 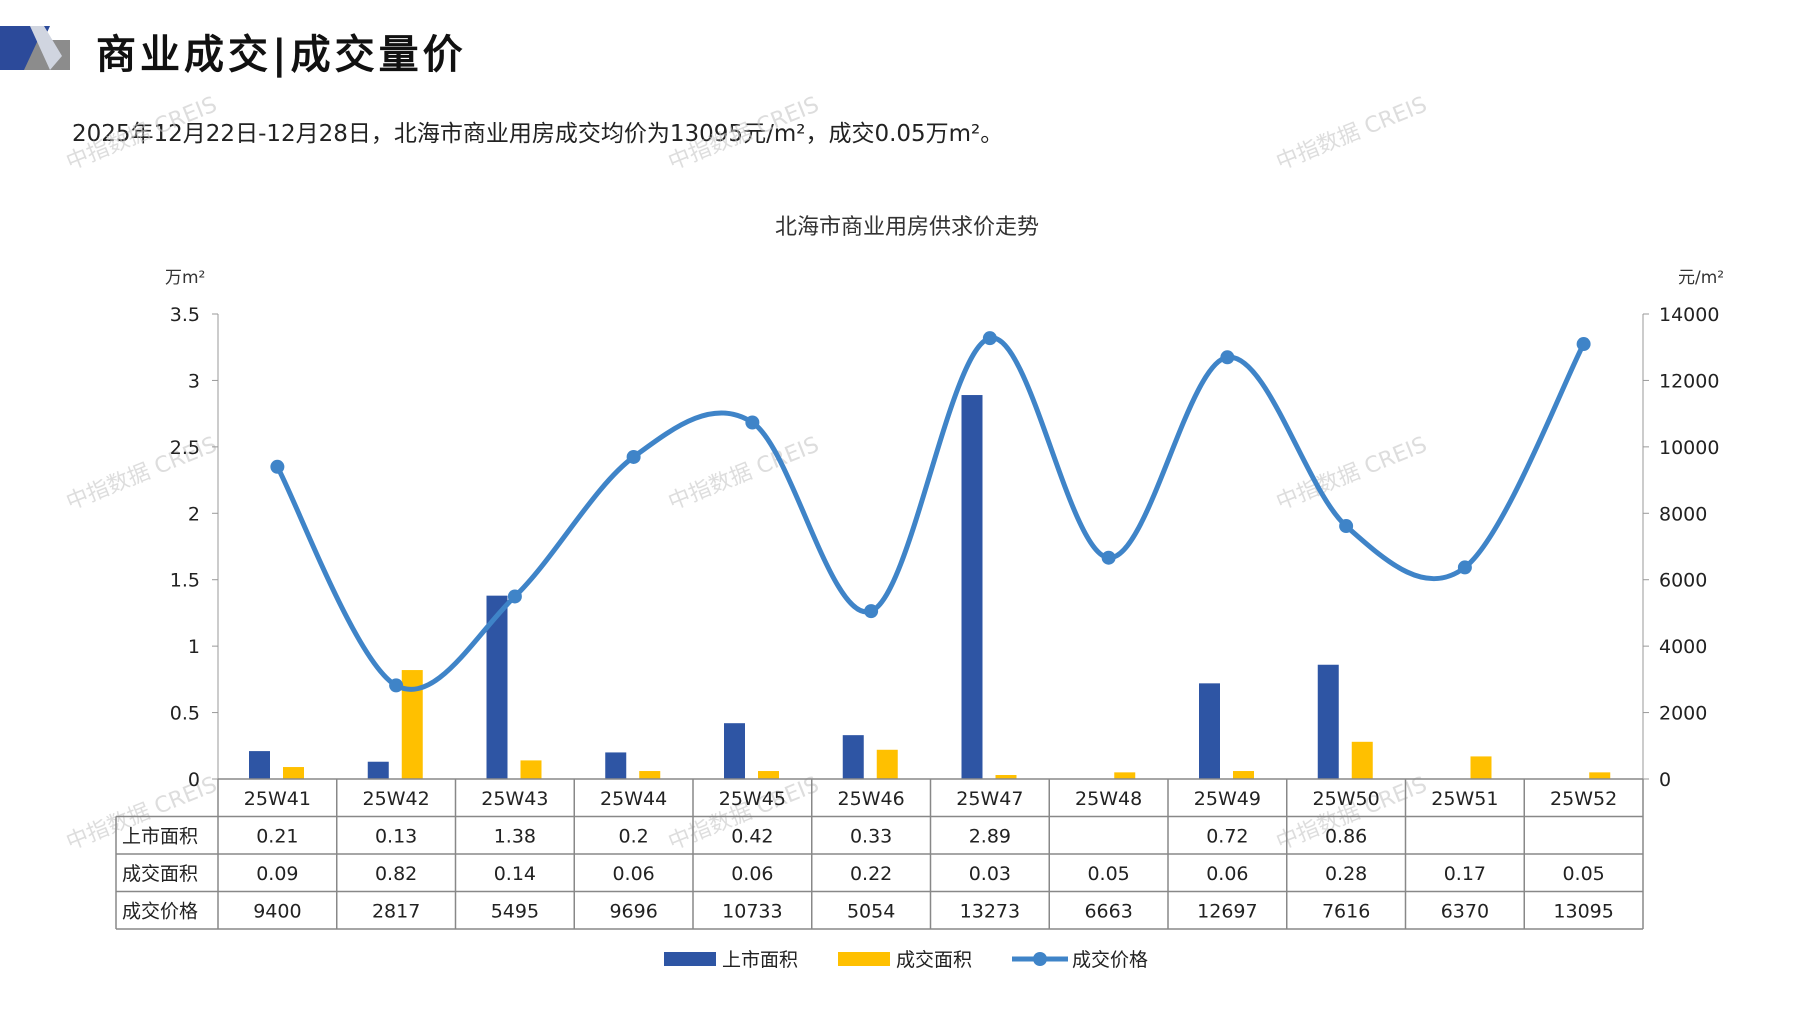 I want to click on left-tick-label: 3, so click(x=194, y=381).